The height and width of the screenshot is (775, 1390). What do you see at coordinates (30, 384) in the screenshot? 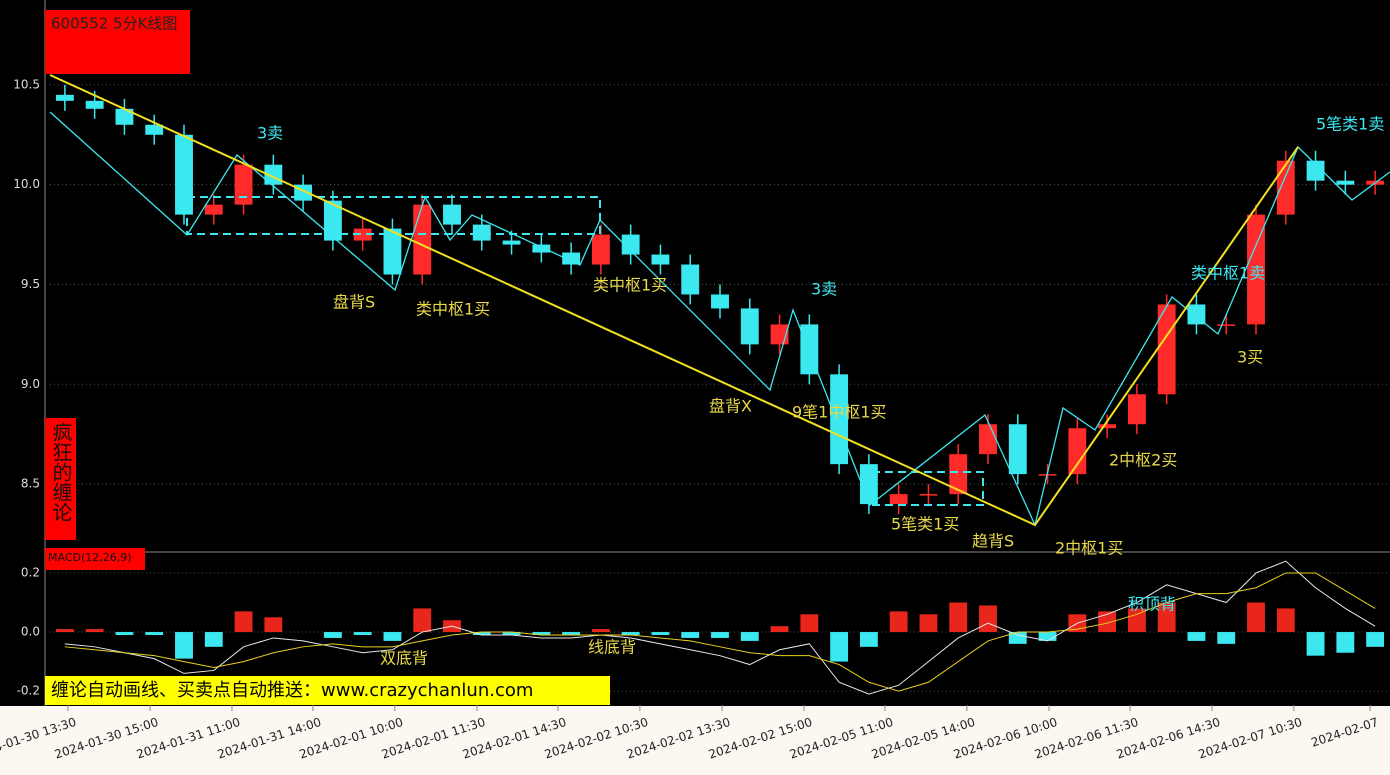
I see `y-tick-label: 9.0` at bounding box center [30, 384].